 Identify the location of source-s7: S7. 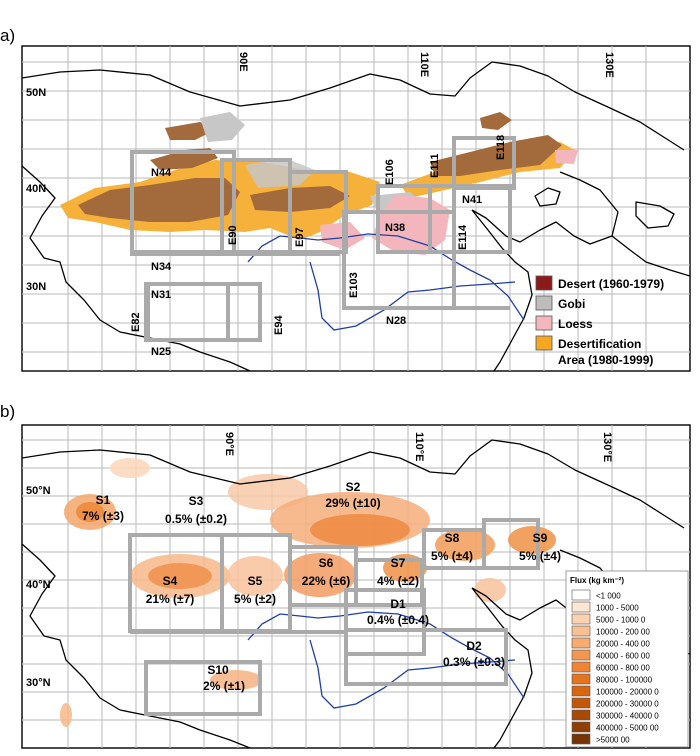
(398, 563).